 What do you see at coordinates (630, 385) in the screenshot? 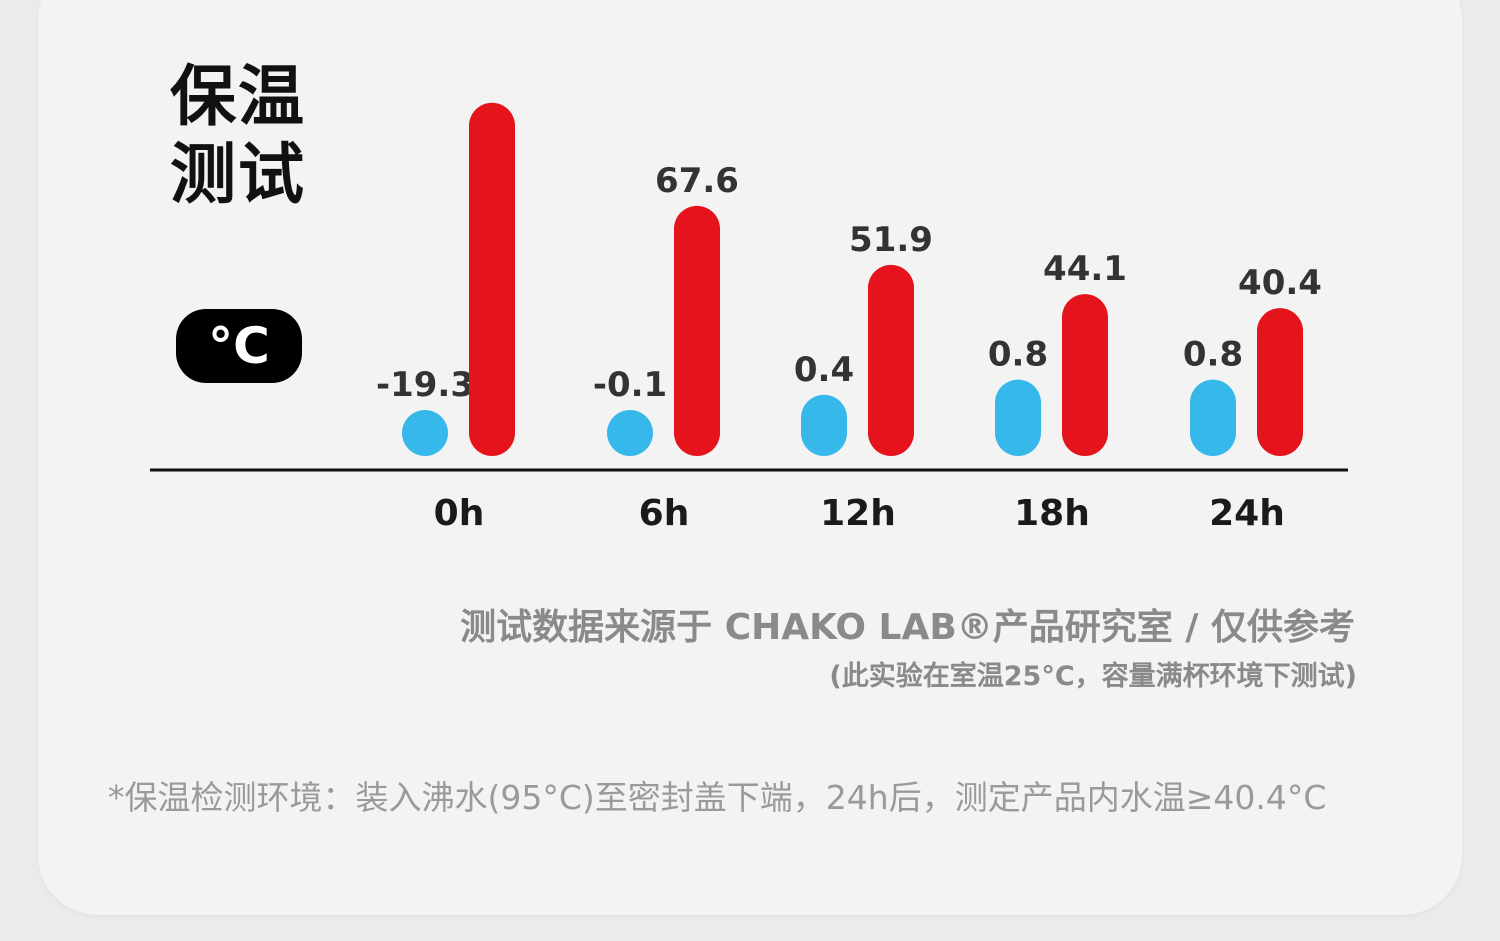
I see `cold-value-label-6h: -0.1` at bounding box center [630, 385].